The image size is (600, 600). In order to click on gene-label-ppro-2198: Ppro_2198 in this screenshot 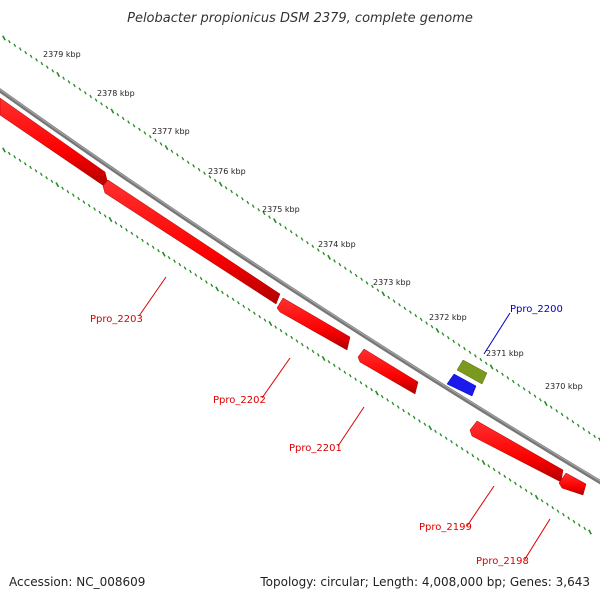, I will do `click(502, 561)`.